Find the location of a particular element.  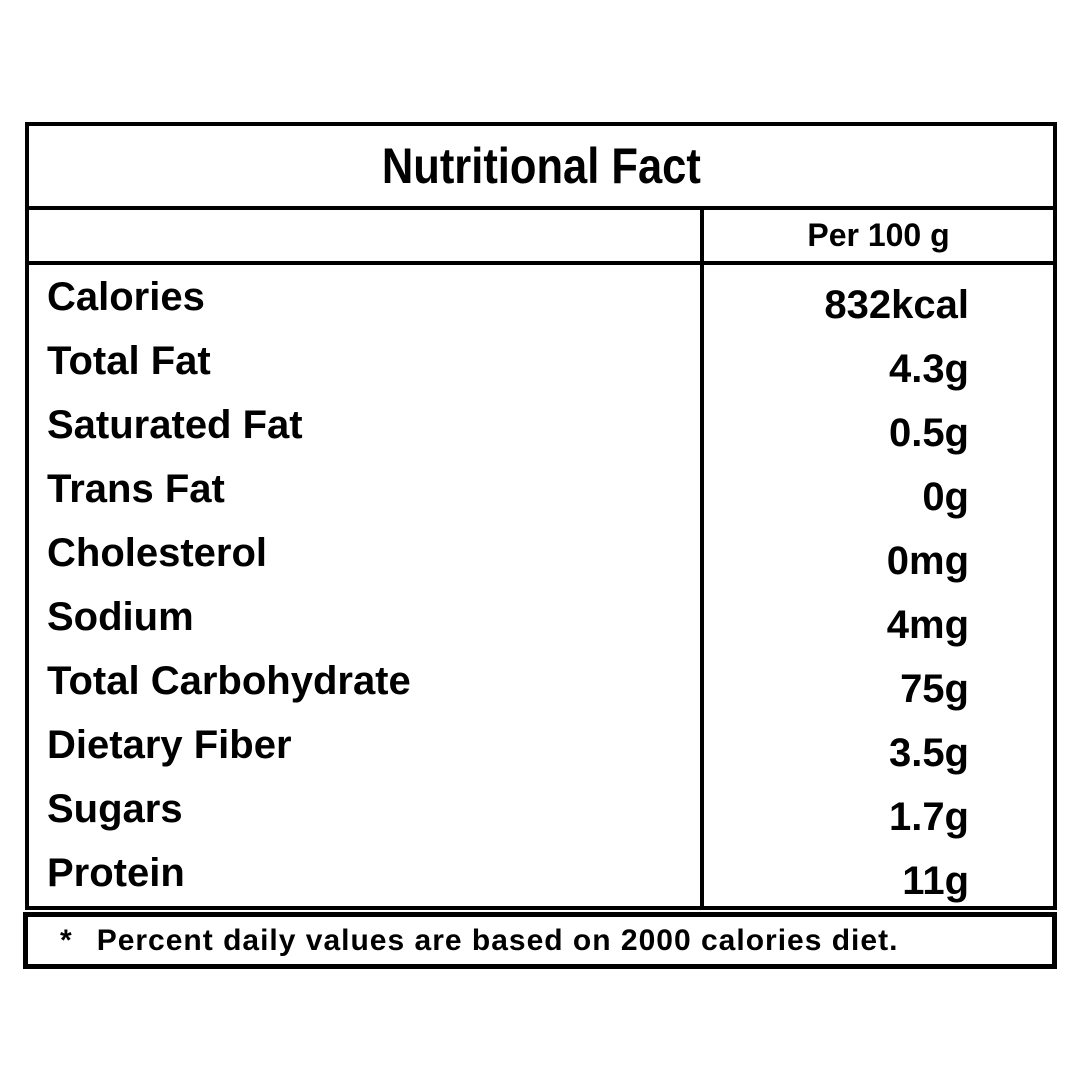

nutrient-label: Protein is located at coordinates (116, 873).